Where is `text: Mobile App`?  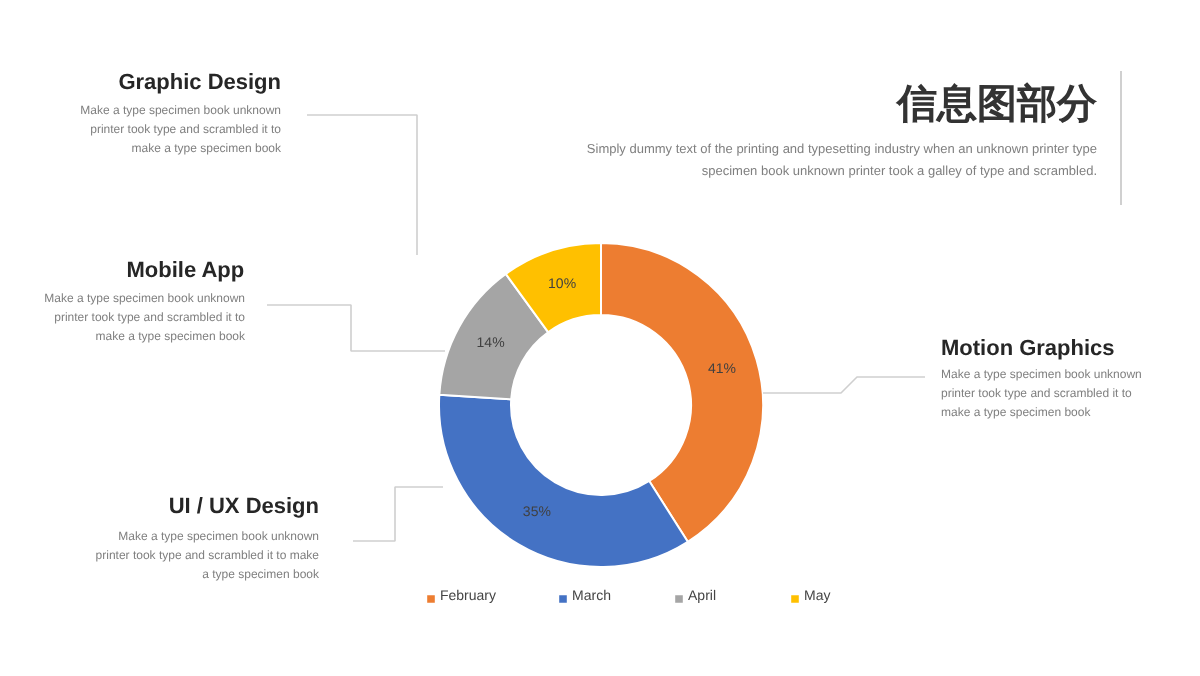 text: Mobile App is located at coordinates (185, 271).